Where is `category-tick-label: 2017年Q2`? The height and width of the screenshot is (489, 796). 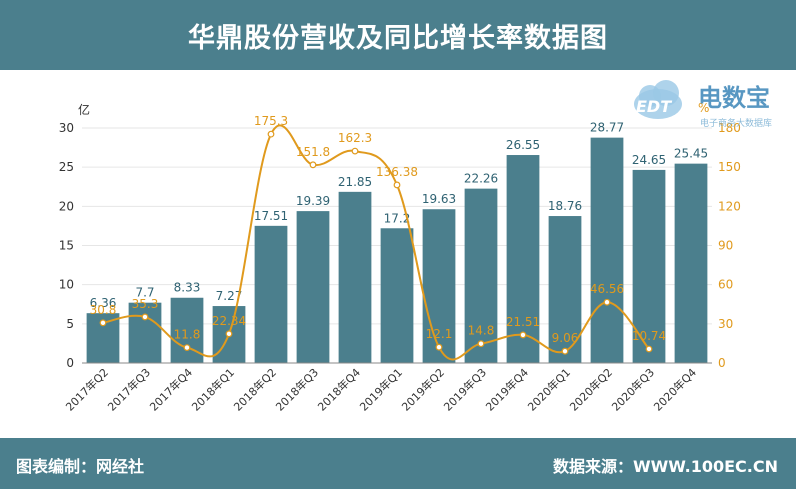
category-tick-label: 2017年Q2 is located at coordinates (87, 389).